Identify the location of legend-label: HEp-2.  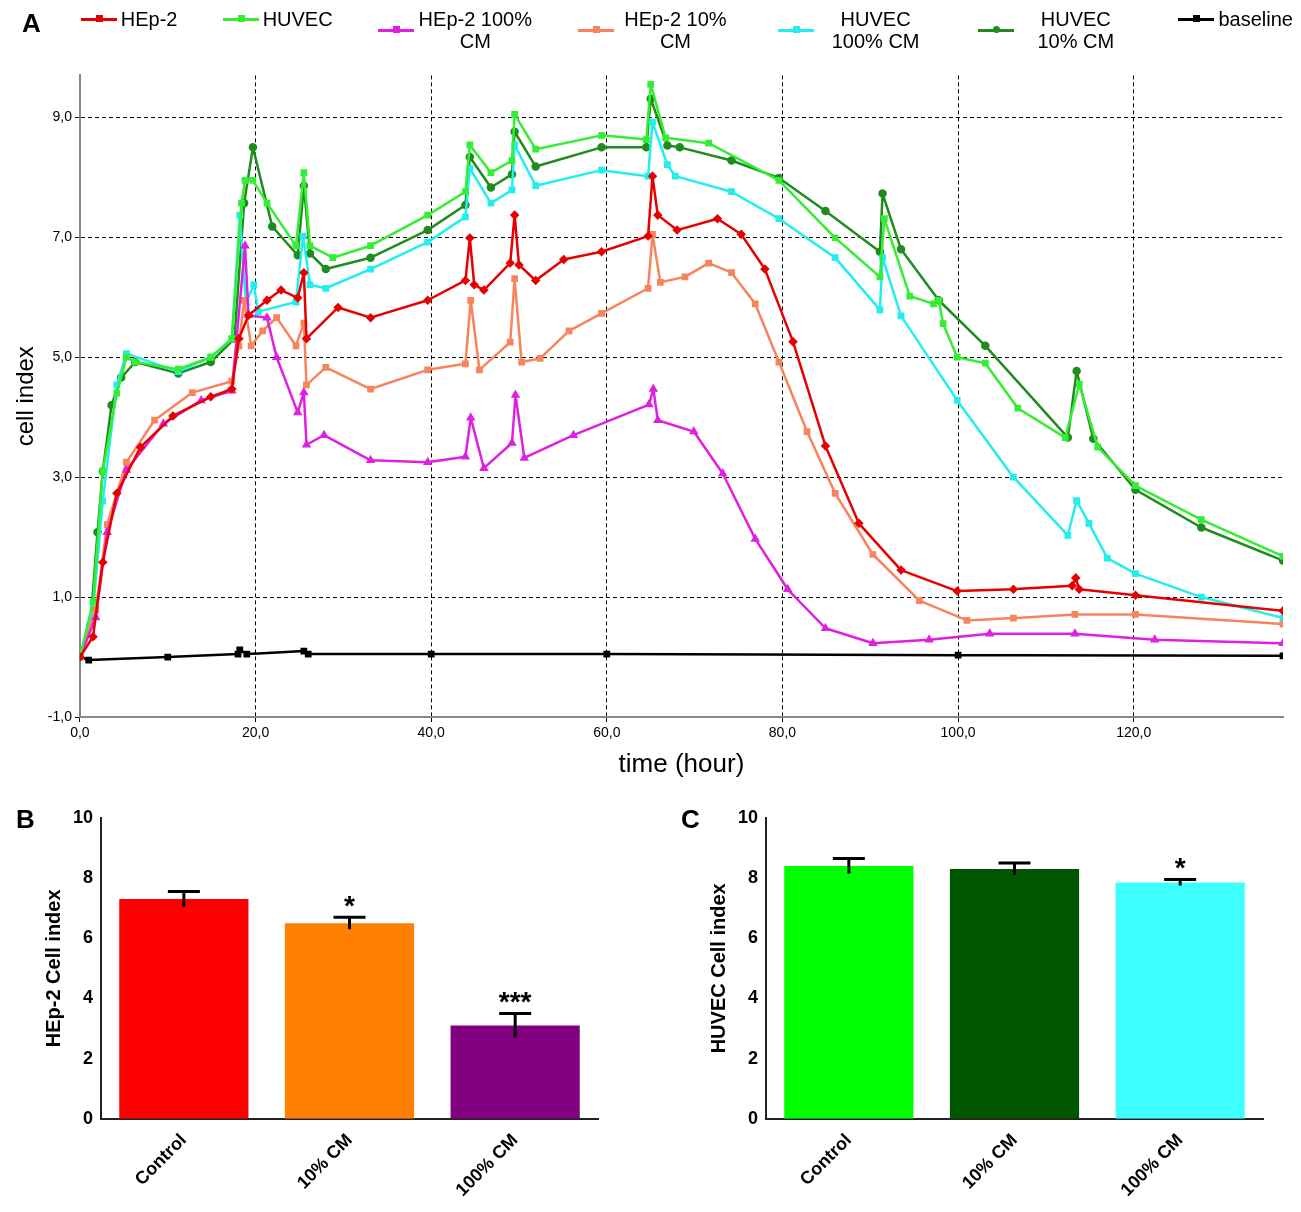
(149, 19).